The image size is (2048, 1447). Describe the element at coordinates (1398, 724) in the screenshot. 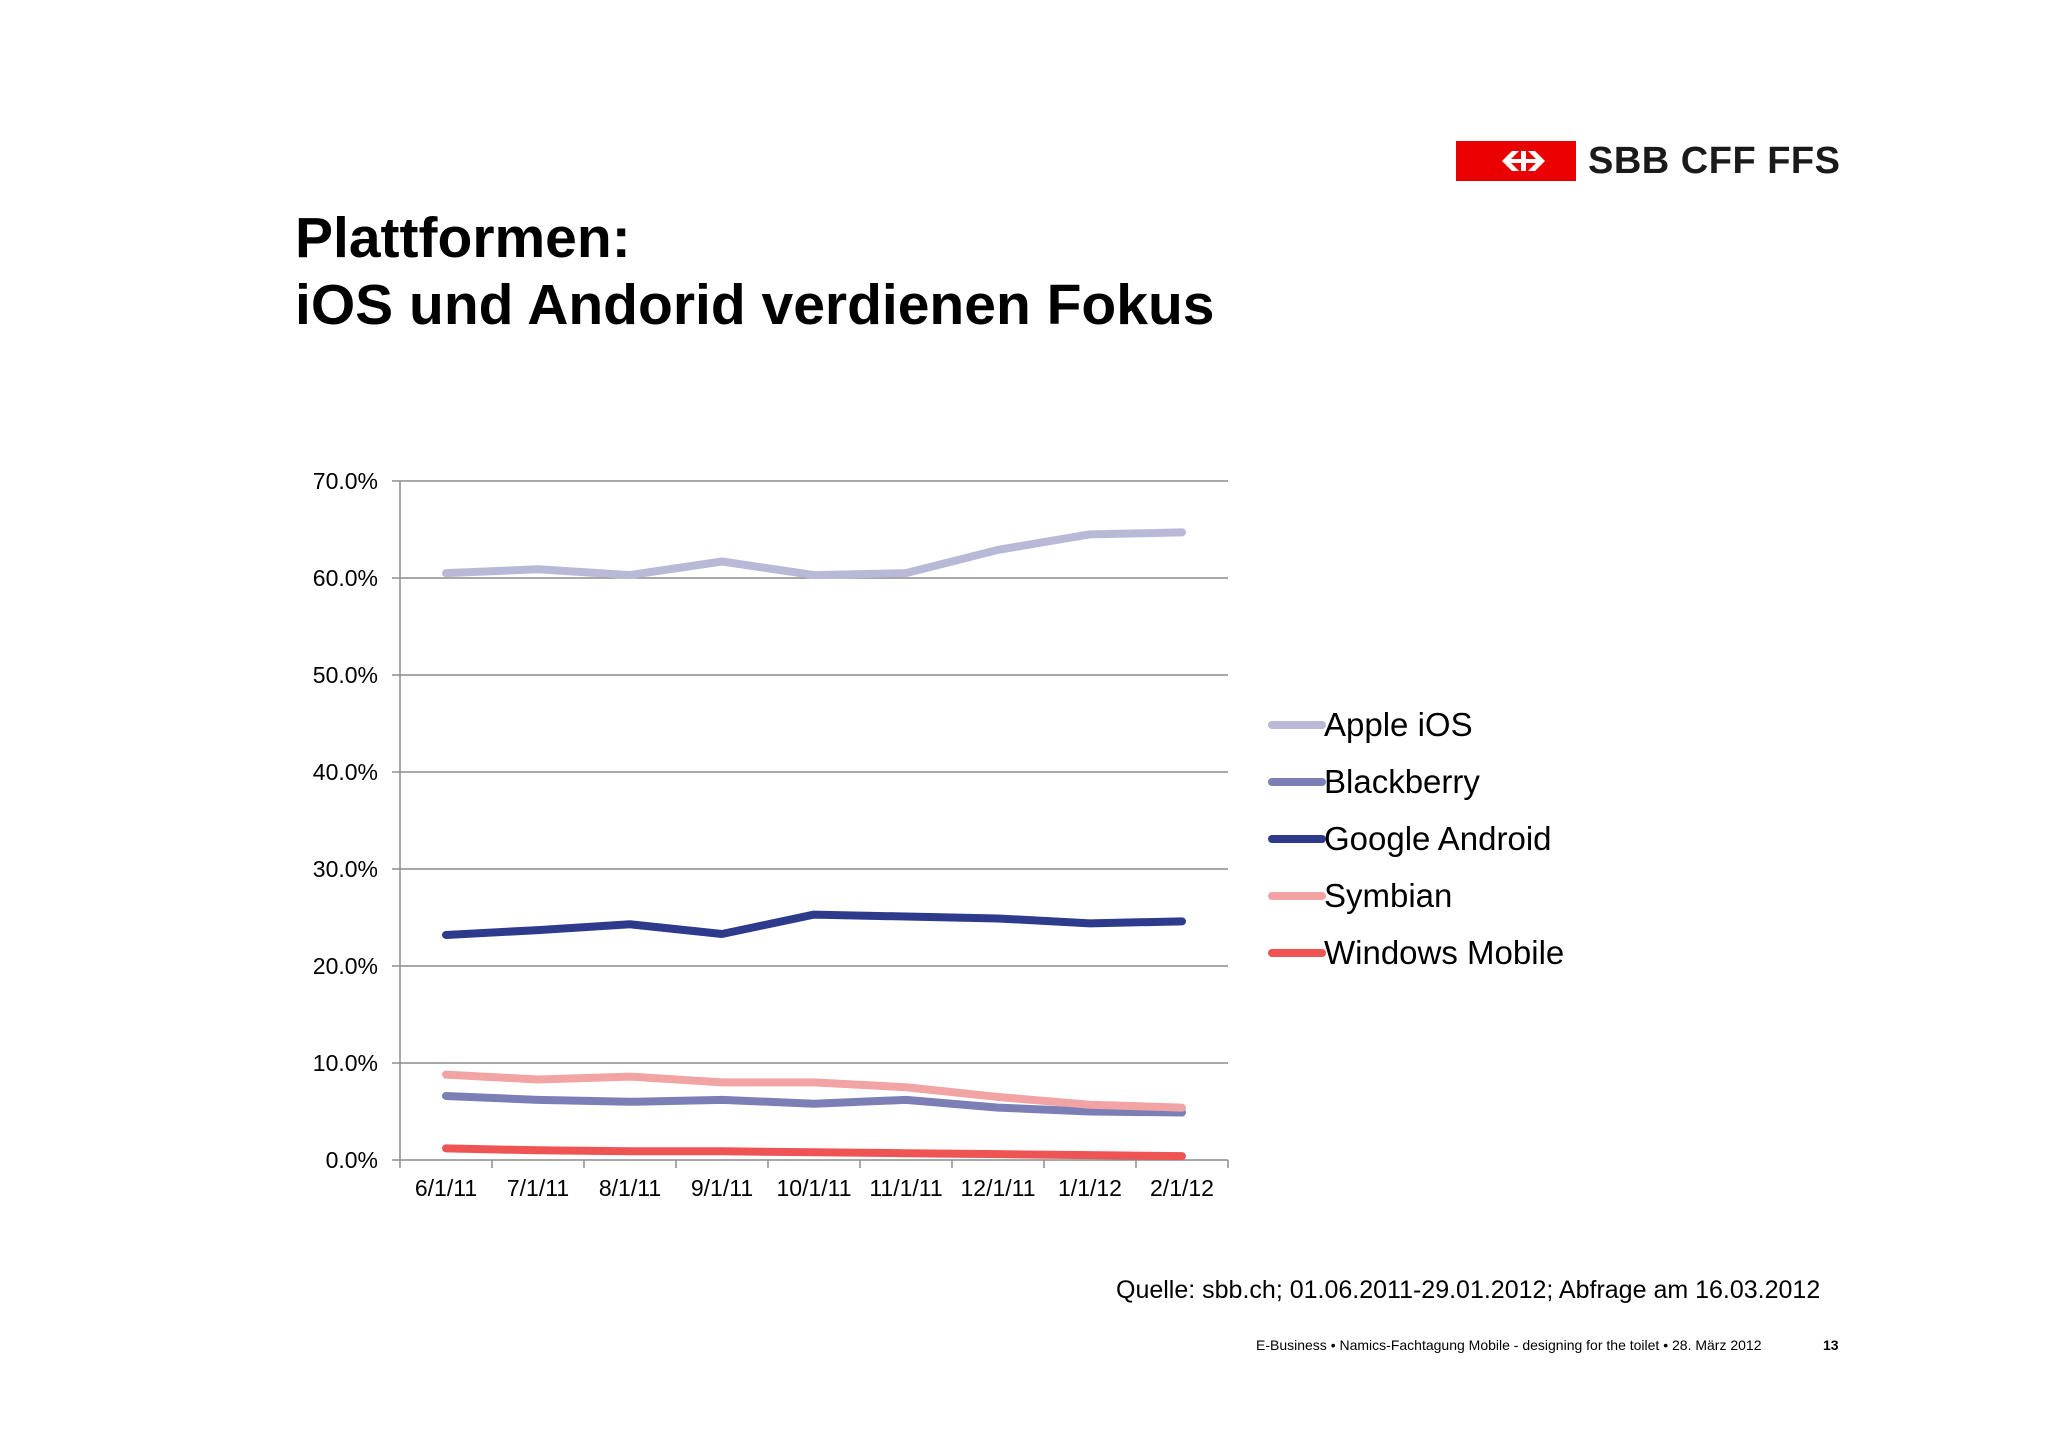

I see `legend-label-apple-ios: Apple iOS` at that location.